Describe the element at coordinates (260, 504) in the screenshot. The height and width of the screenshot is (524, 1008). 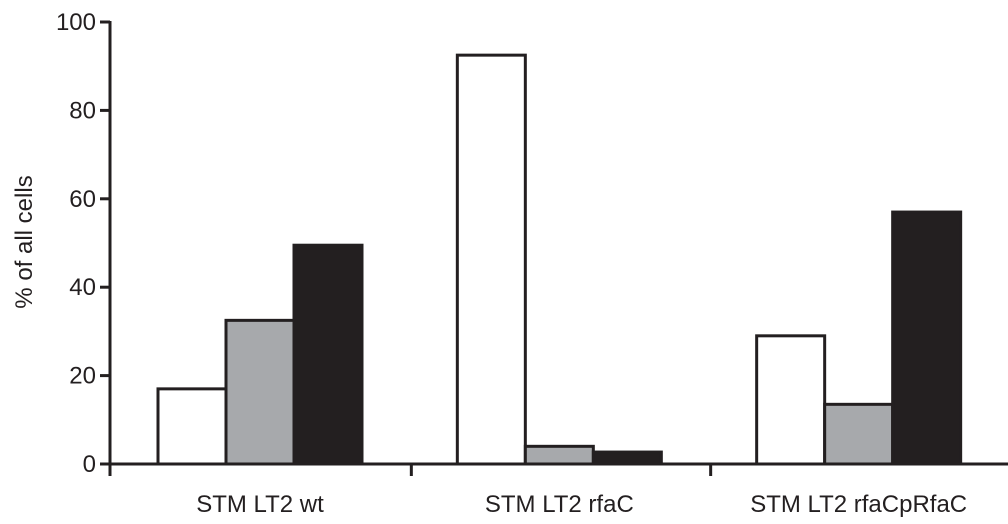
I see `category-label: STM LT2 wt` at that location.